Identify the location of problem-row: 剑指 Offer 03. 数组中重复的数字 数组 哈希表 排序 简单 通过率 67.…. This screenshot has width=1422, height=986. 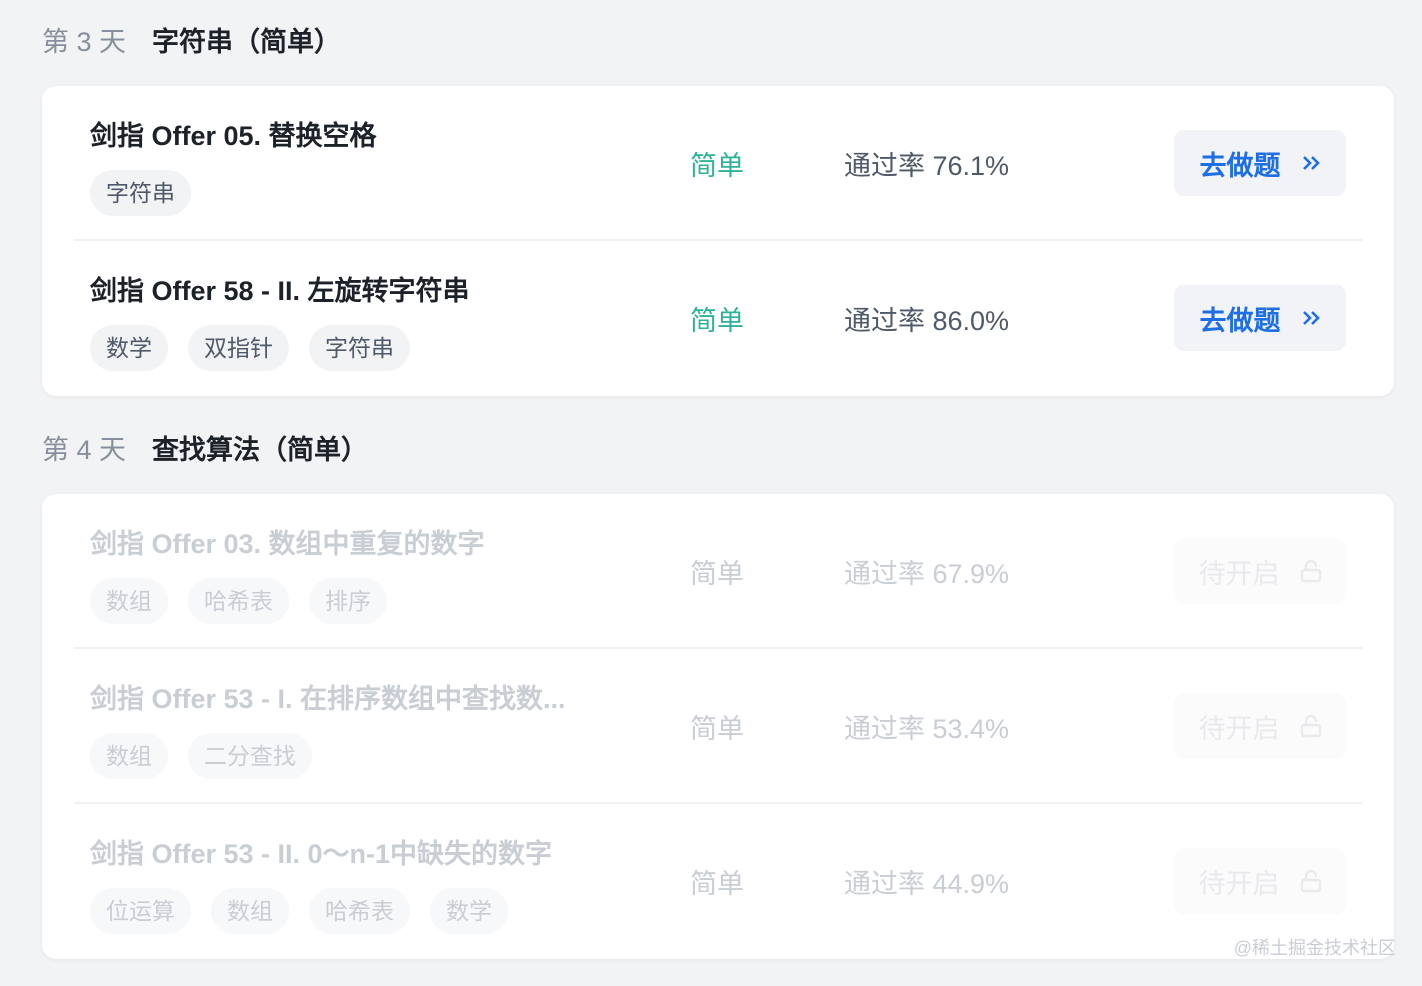
(718, 571).